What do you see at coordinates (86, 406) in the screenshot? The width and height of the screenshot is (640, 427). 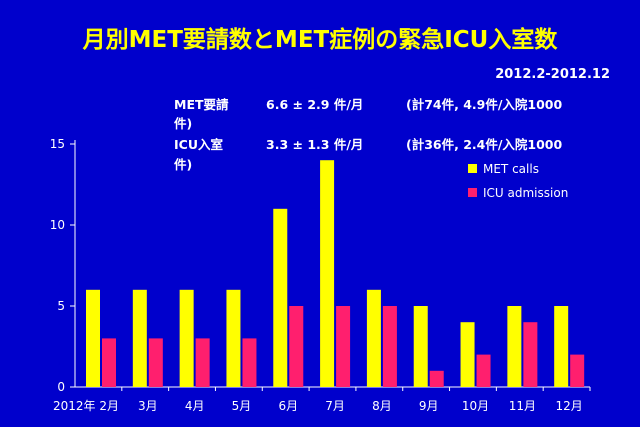 I see `x-tick-label: 2012年 2月` at bounding box center [86, 406].